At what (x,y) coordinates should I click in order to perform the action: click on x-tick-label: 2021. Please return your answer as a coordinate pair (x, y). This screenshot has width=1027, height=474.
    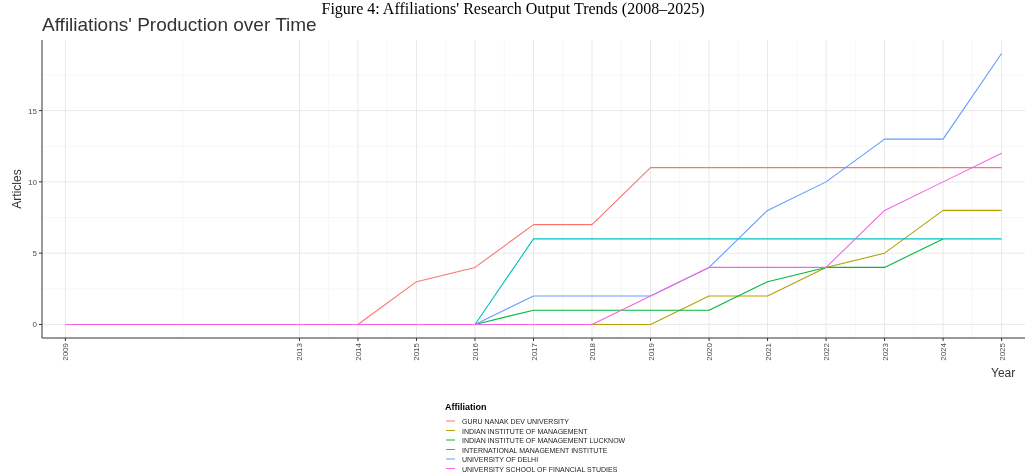
    Looking at the image, I should click on (768, 351).